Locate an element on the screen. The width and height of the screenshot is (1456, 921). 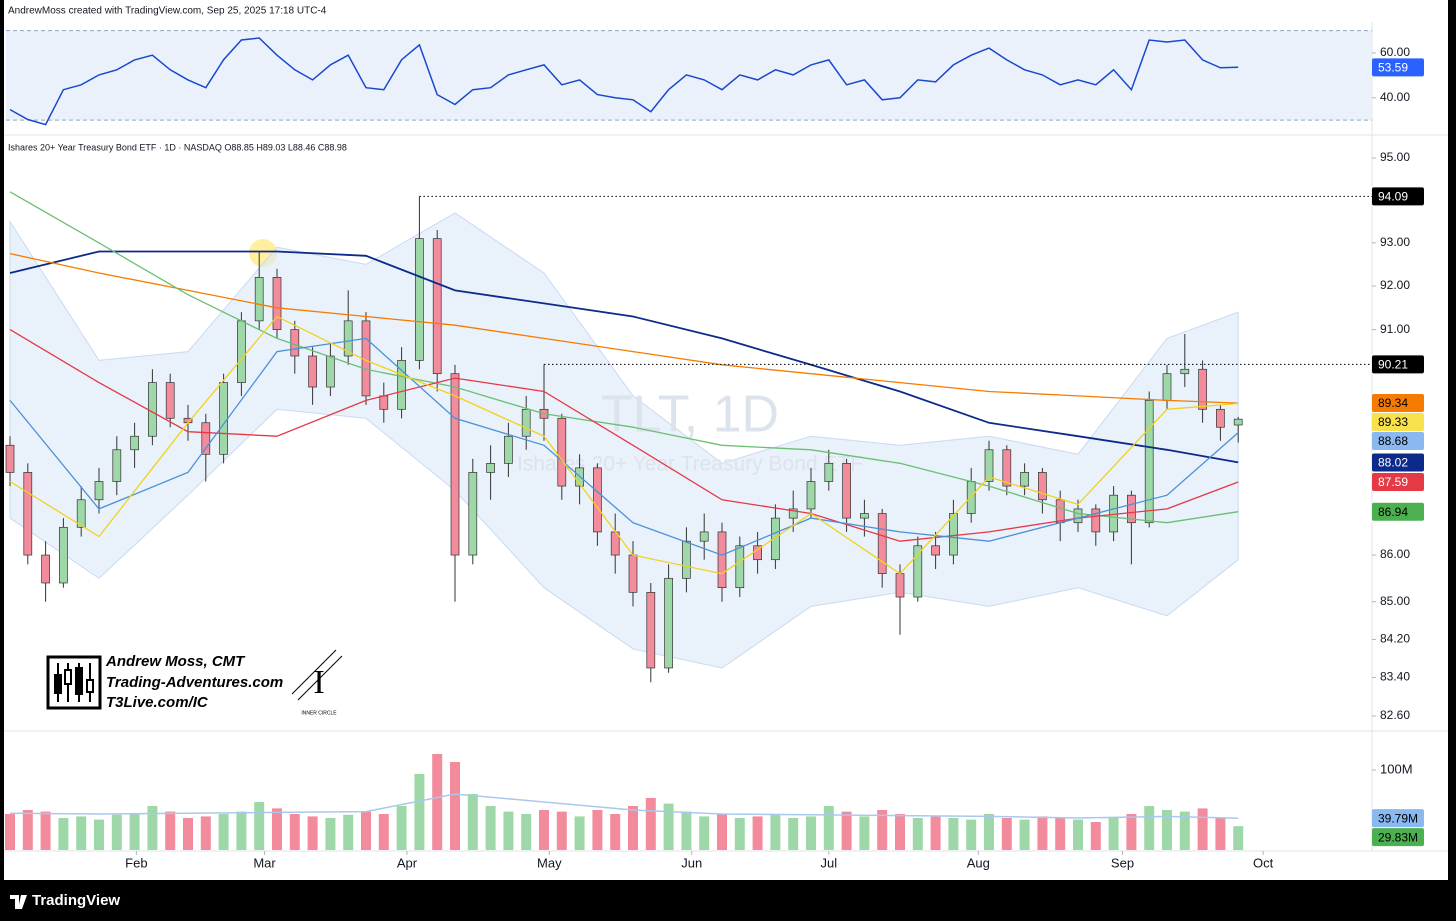
volume-last-label: 29.83M is located at coordinates (1398, 837).